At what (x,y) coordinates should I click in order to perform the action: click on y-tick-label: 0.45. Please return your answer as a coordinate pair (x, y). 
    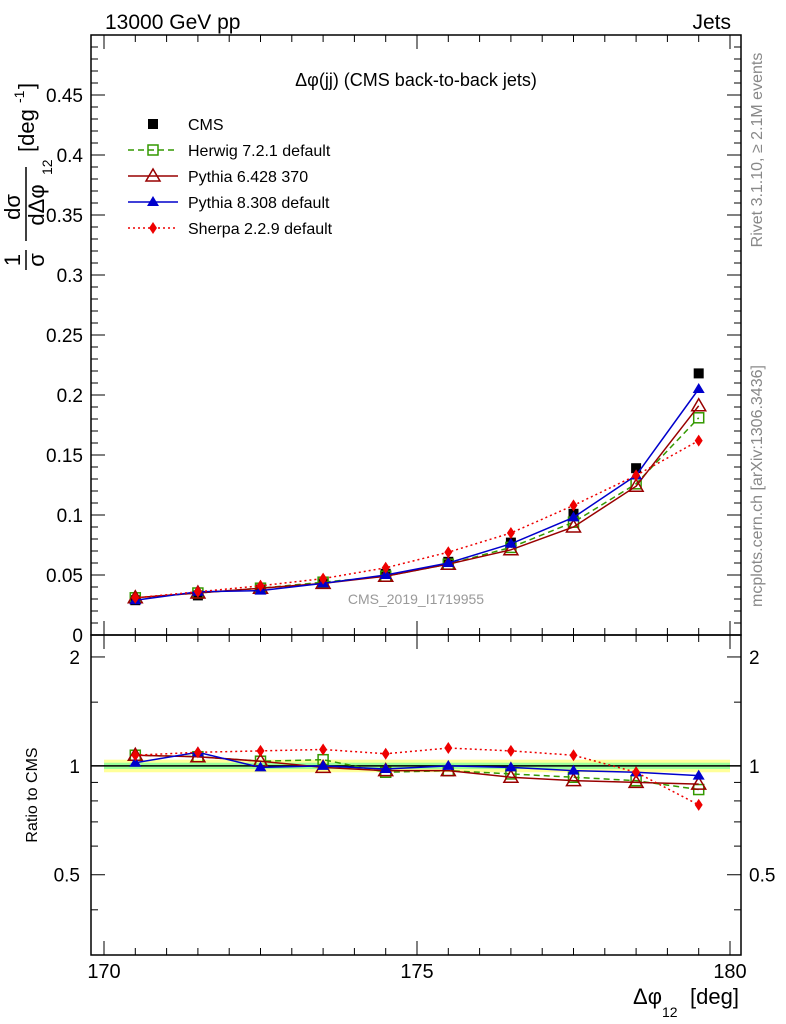
    Looking at the image, I should click on (64, 96).